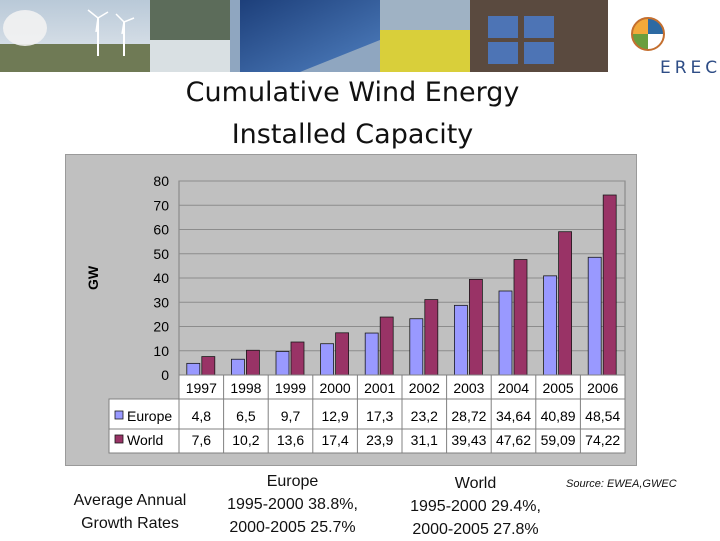  Describe the element at coordinates (292, 527) in the screenshot. I see `europe-growth-rate-2: 2000-2005 25.7%` at that location.